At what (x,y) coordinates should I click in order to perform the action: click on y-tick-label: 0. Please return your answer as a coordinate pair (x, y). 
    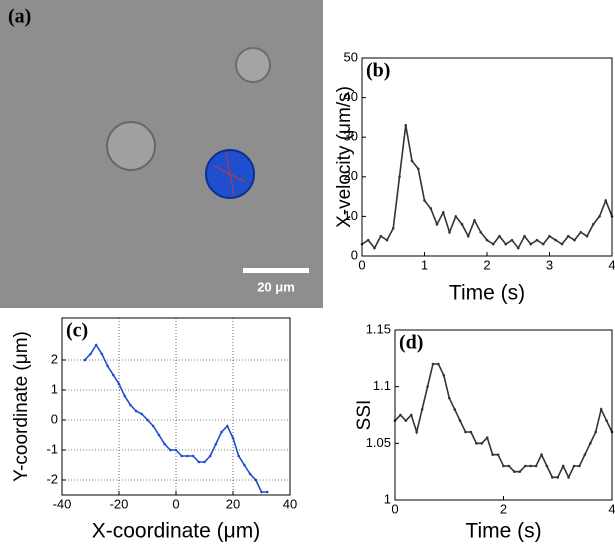
    Looking at the image, I should click on (354, 254).